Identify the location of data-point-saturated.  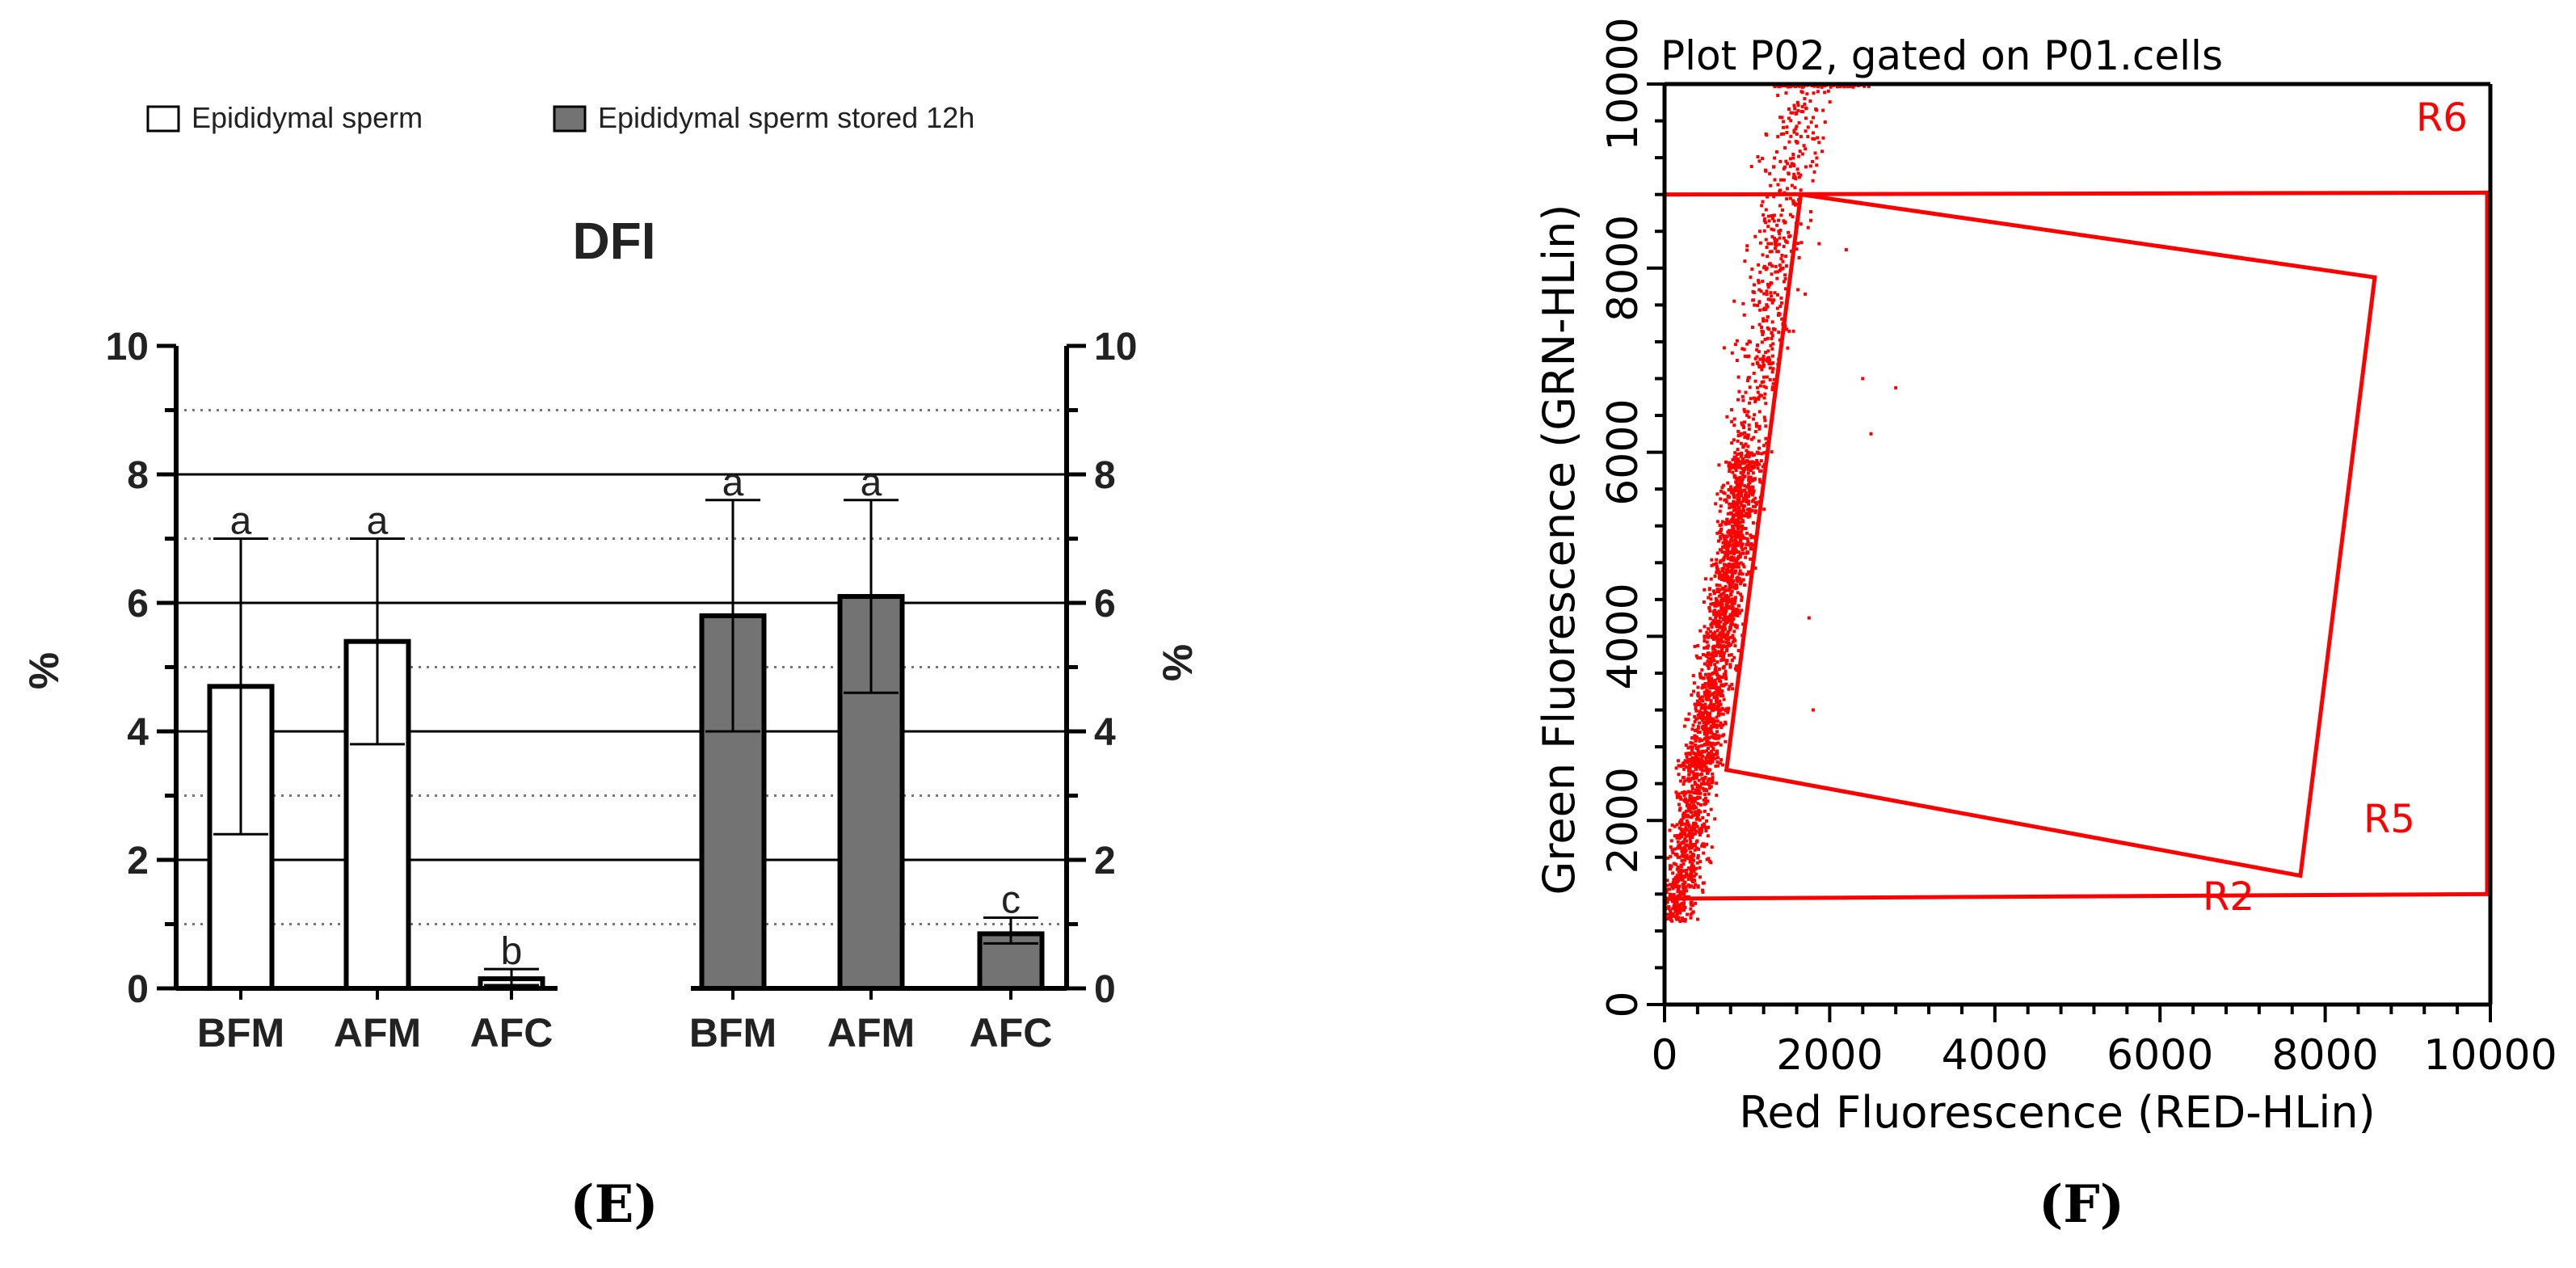
(1780, 86).